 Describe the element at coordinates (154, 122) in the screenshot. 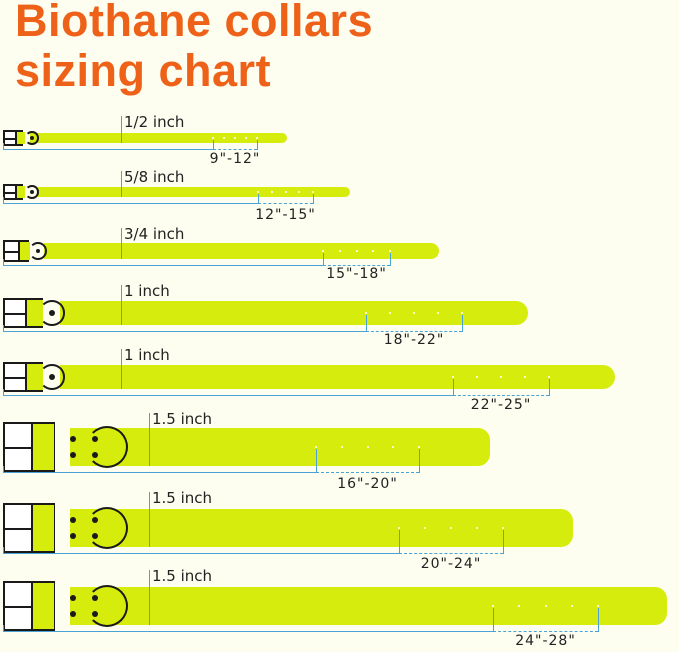

I see `width-label: 1/2 inch` at that location.